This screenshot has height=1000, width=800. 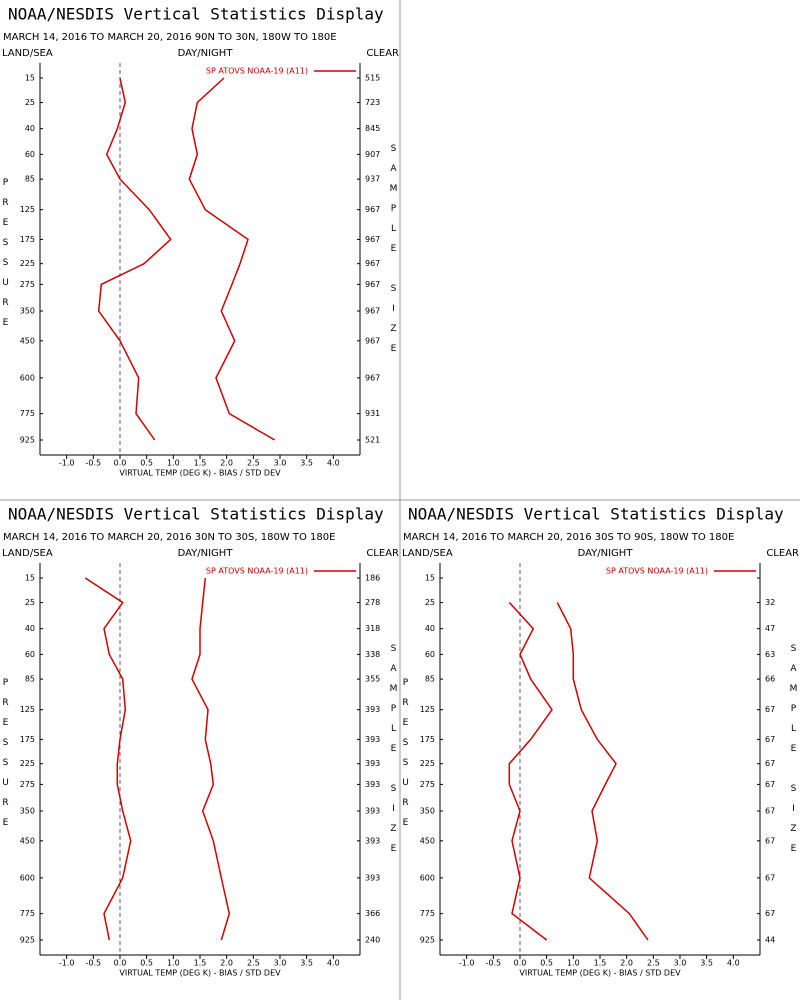 What do you see at coordinates (372, 102) in the screenshot?
I see `sample-size: 723` at bounding box center [372, 102].